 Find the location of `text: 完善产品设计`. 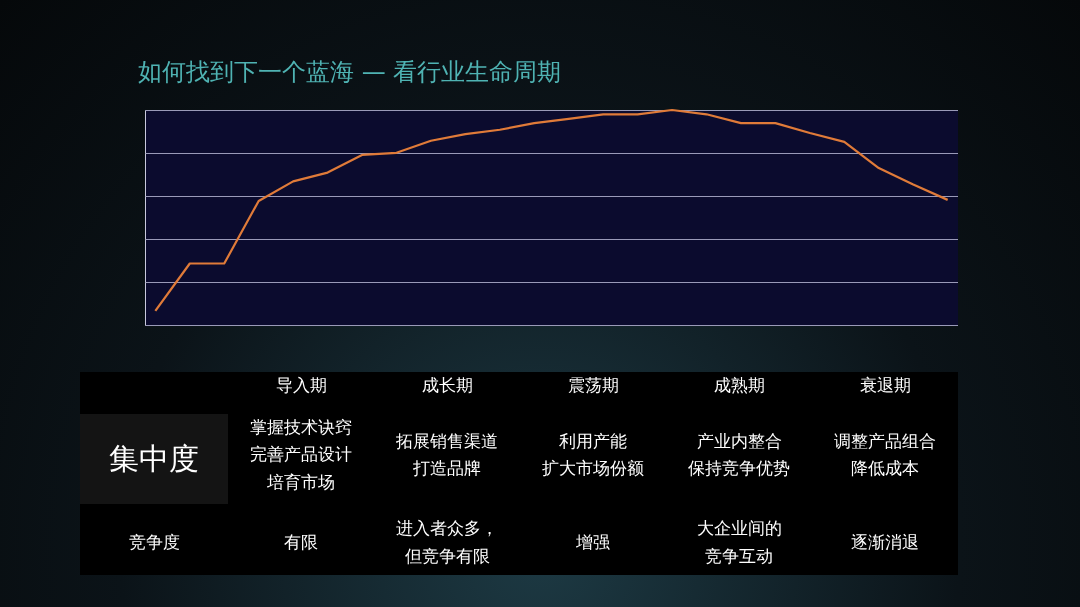

text: 完善产品设计 is located at coordinates (301, 455).